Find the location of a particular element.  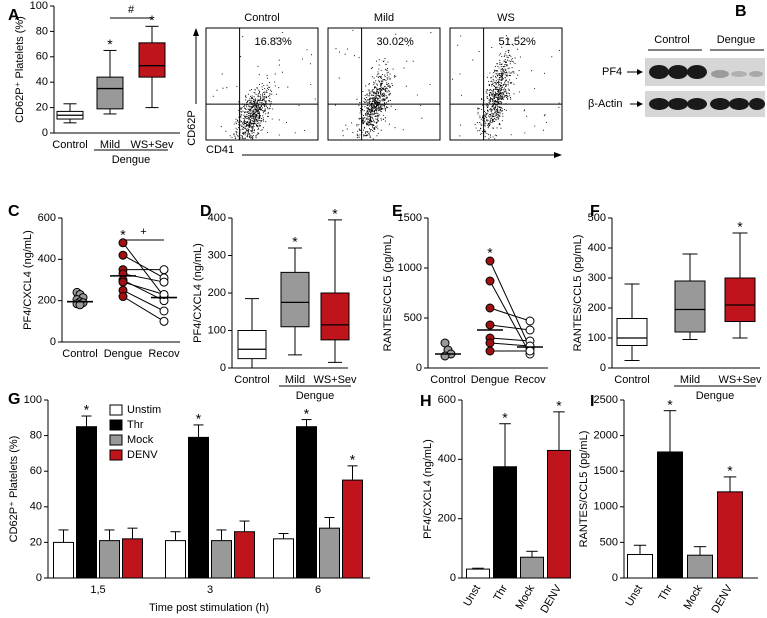

point is located at coordinates (490, 351).